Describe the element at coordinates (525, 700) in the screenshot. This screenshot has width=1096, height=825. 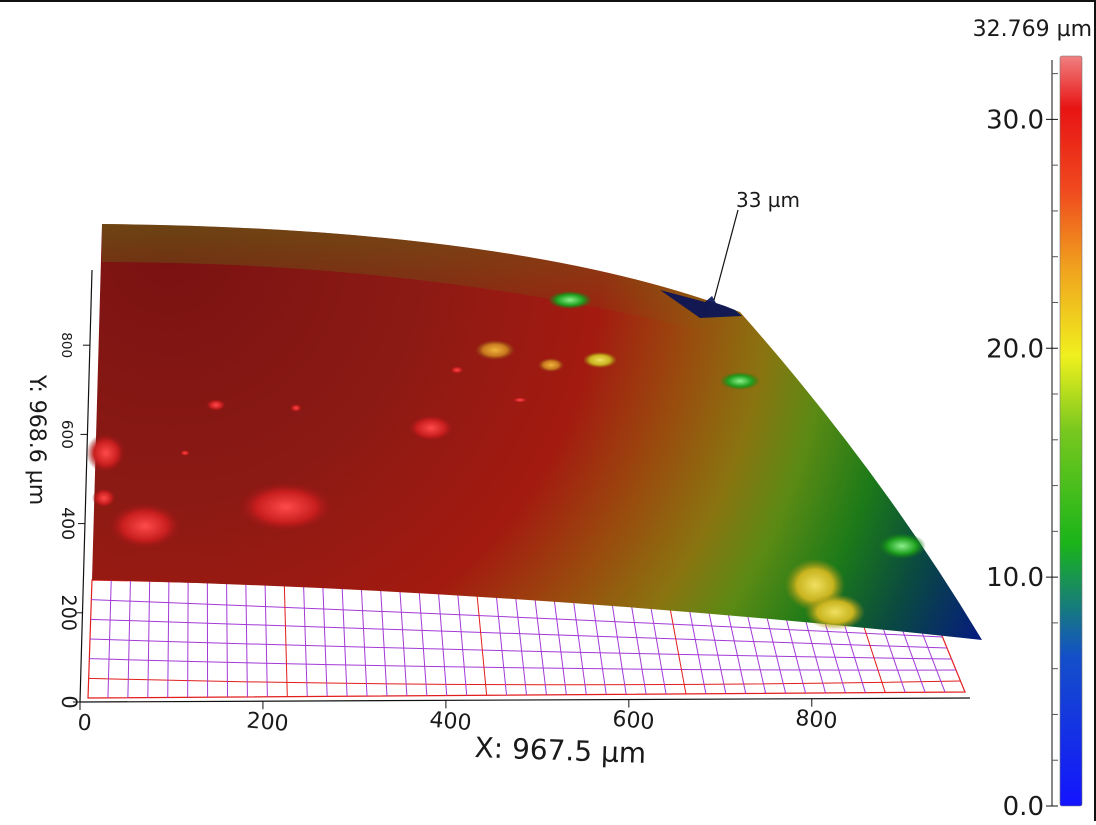
I see `x-axis-line` at that location.